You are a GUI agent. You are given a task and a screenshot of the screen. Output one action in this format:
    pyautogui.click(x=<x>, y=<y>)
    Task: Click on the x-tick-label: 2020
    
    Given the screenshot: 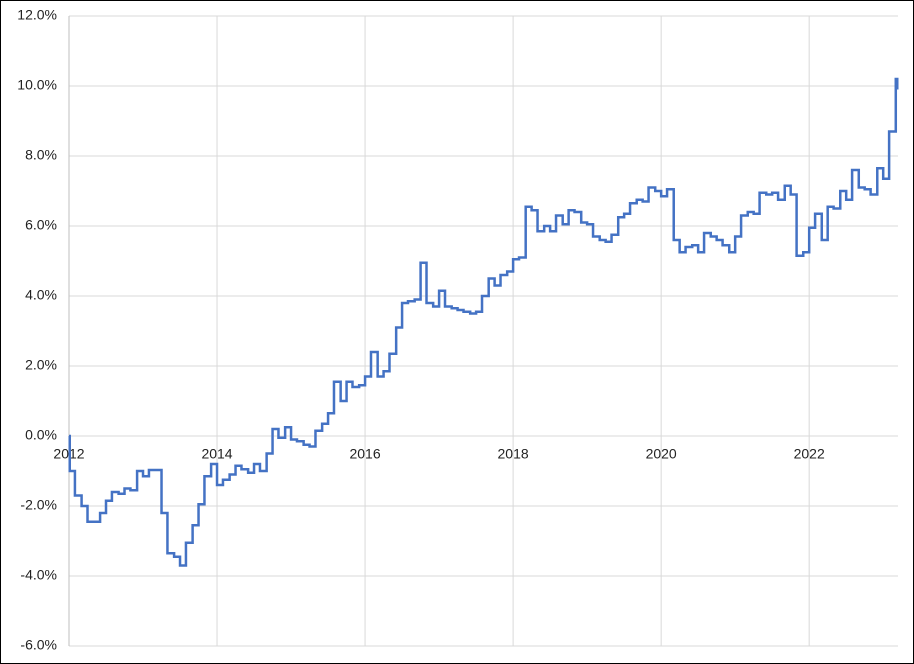 What is the action you would take?
    pyautogui.click(x=661, y=454)
    